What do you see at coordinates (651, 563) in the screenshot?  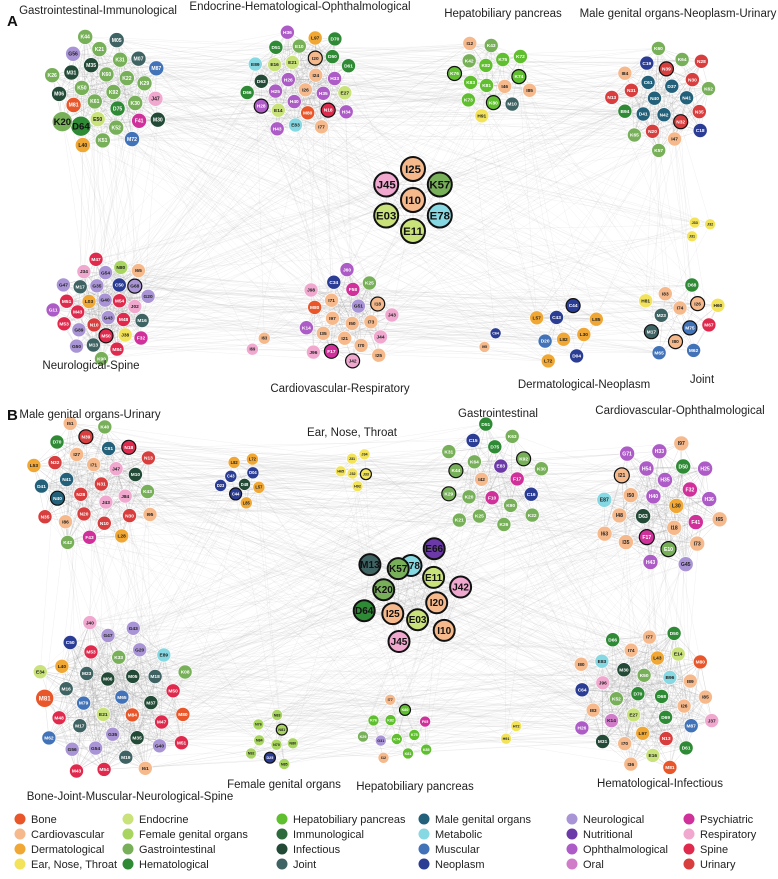 I see `node-label: H43` at bounding box center [651, 563].